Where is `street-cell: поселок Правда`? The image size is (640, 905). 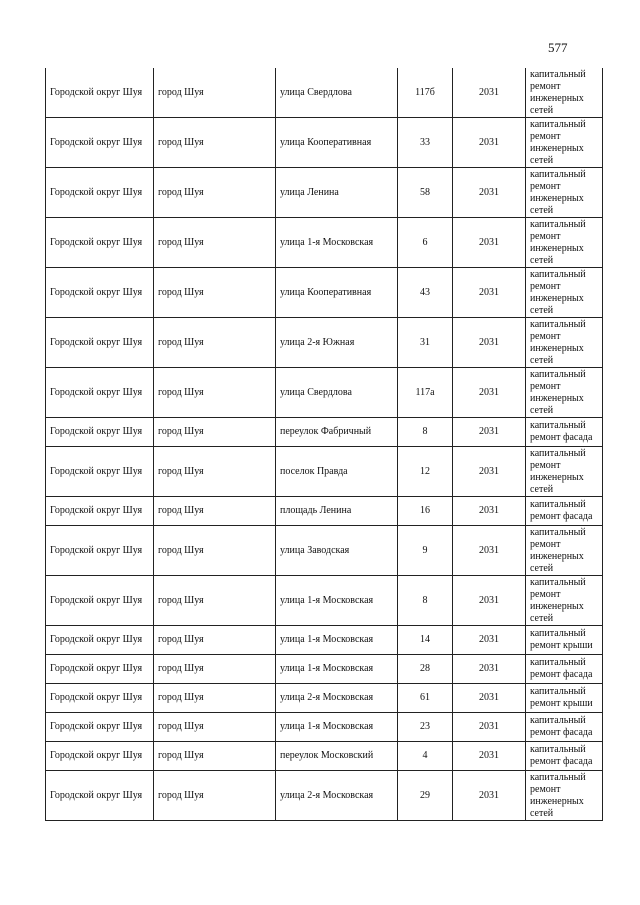
street-cell: поселок Правда is located at coordinates (336, 471).